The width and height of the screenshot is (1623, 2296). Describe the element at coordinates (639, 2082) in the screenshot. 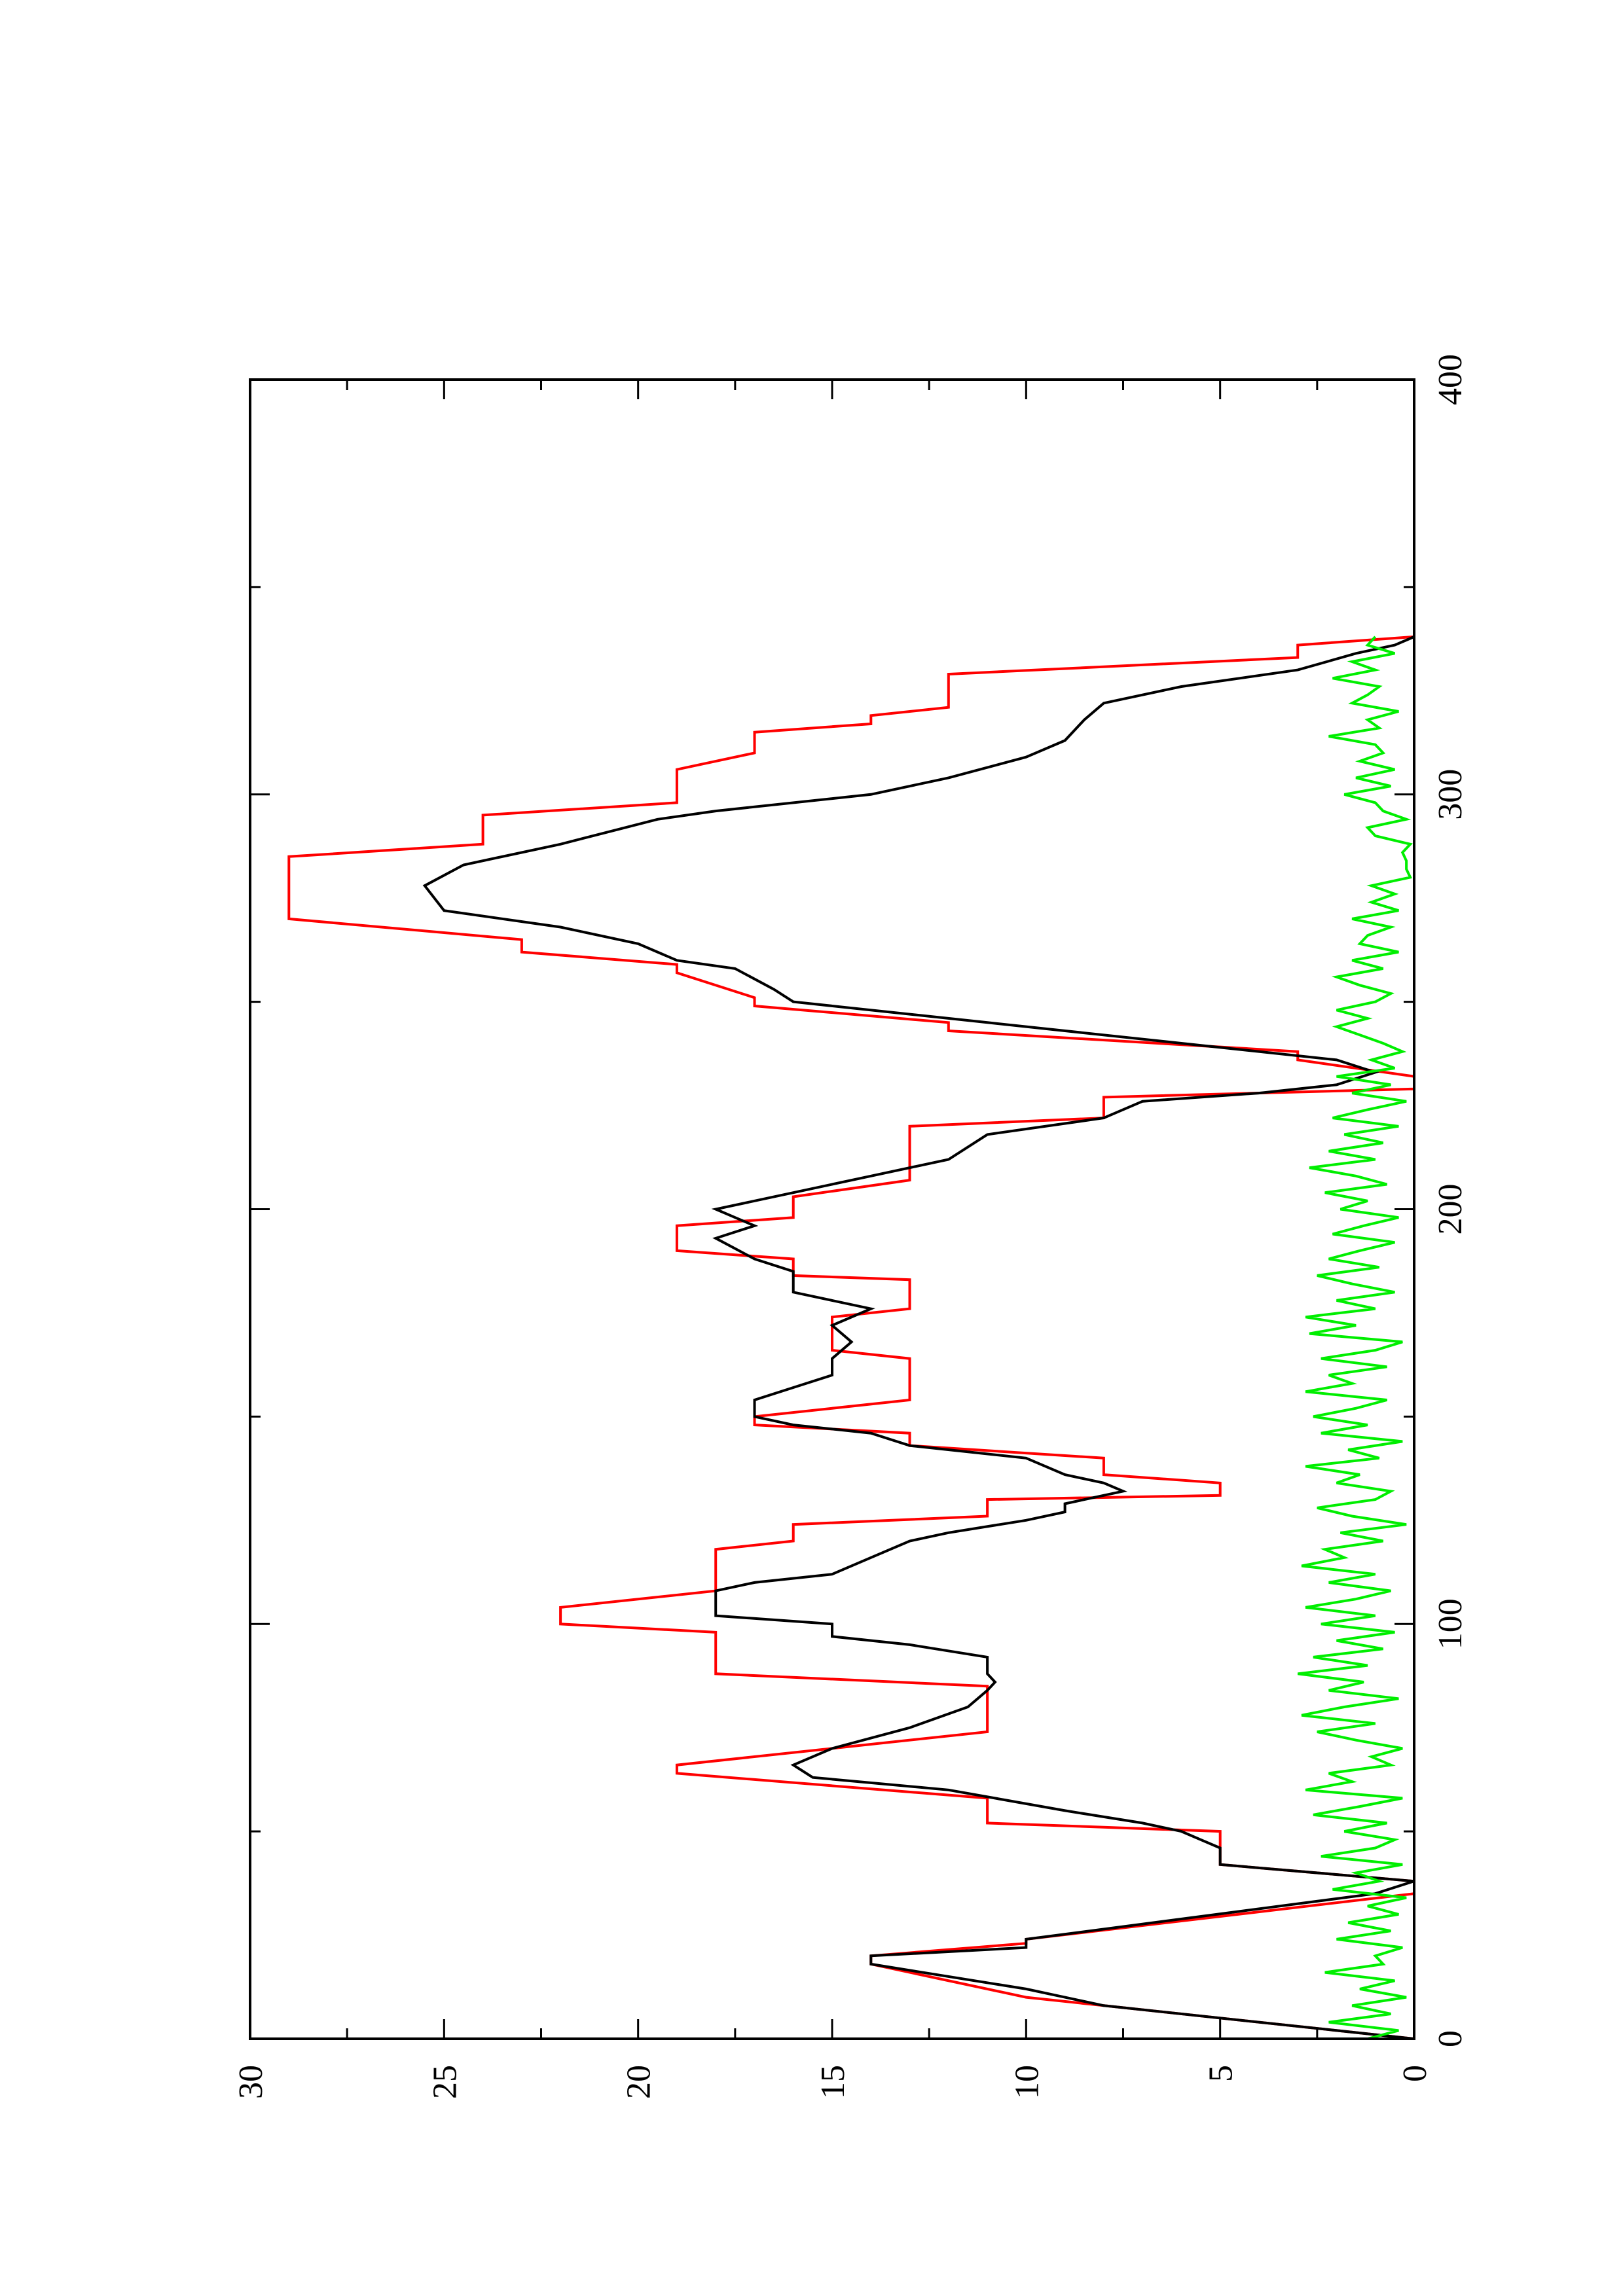

I see `y-tick-label: 20` at that location.